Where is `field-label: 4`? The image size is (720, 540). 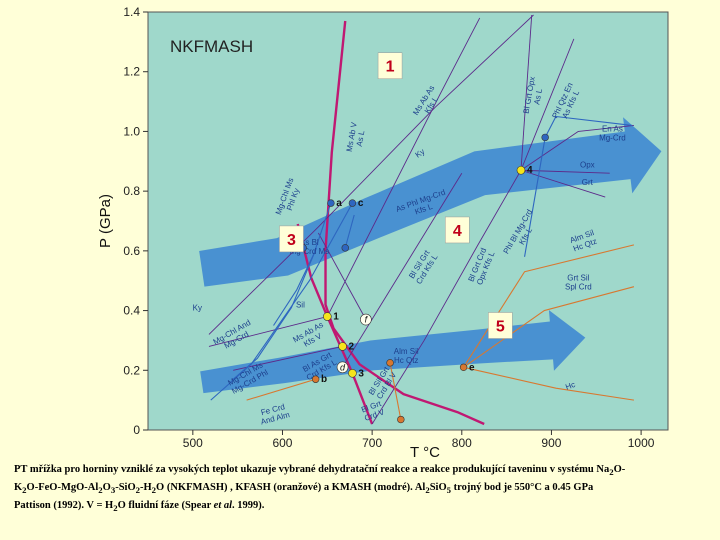
field-label: 4 is located at coordinates (457, 231).